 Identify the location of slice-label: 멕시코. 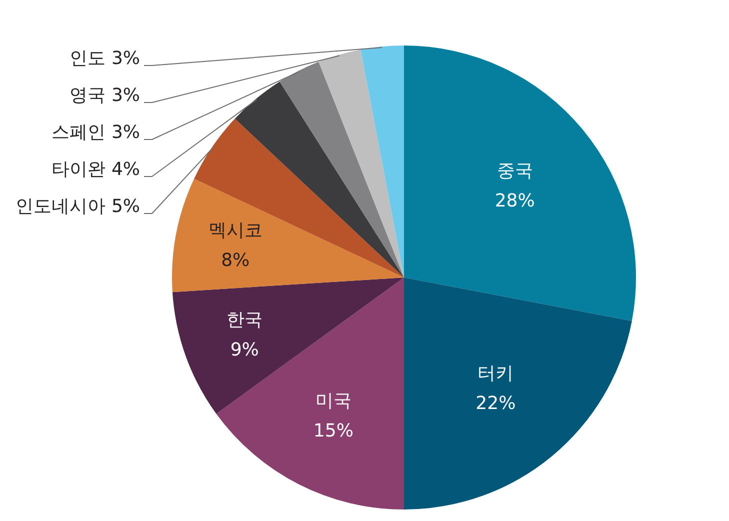
(235, 230).